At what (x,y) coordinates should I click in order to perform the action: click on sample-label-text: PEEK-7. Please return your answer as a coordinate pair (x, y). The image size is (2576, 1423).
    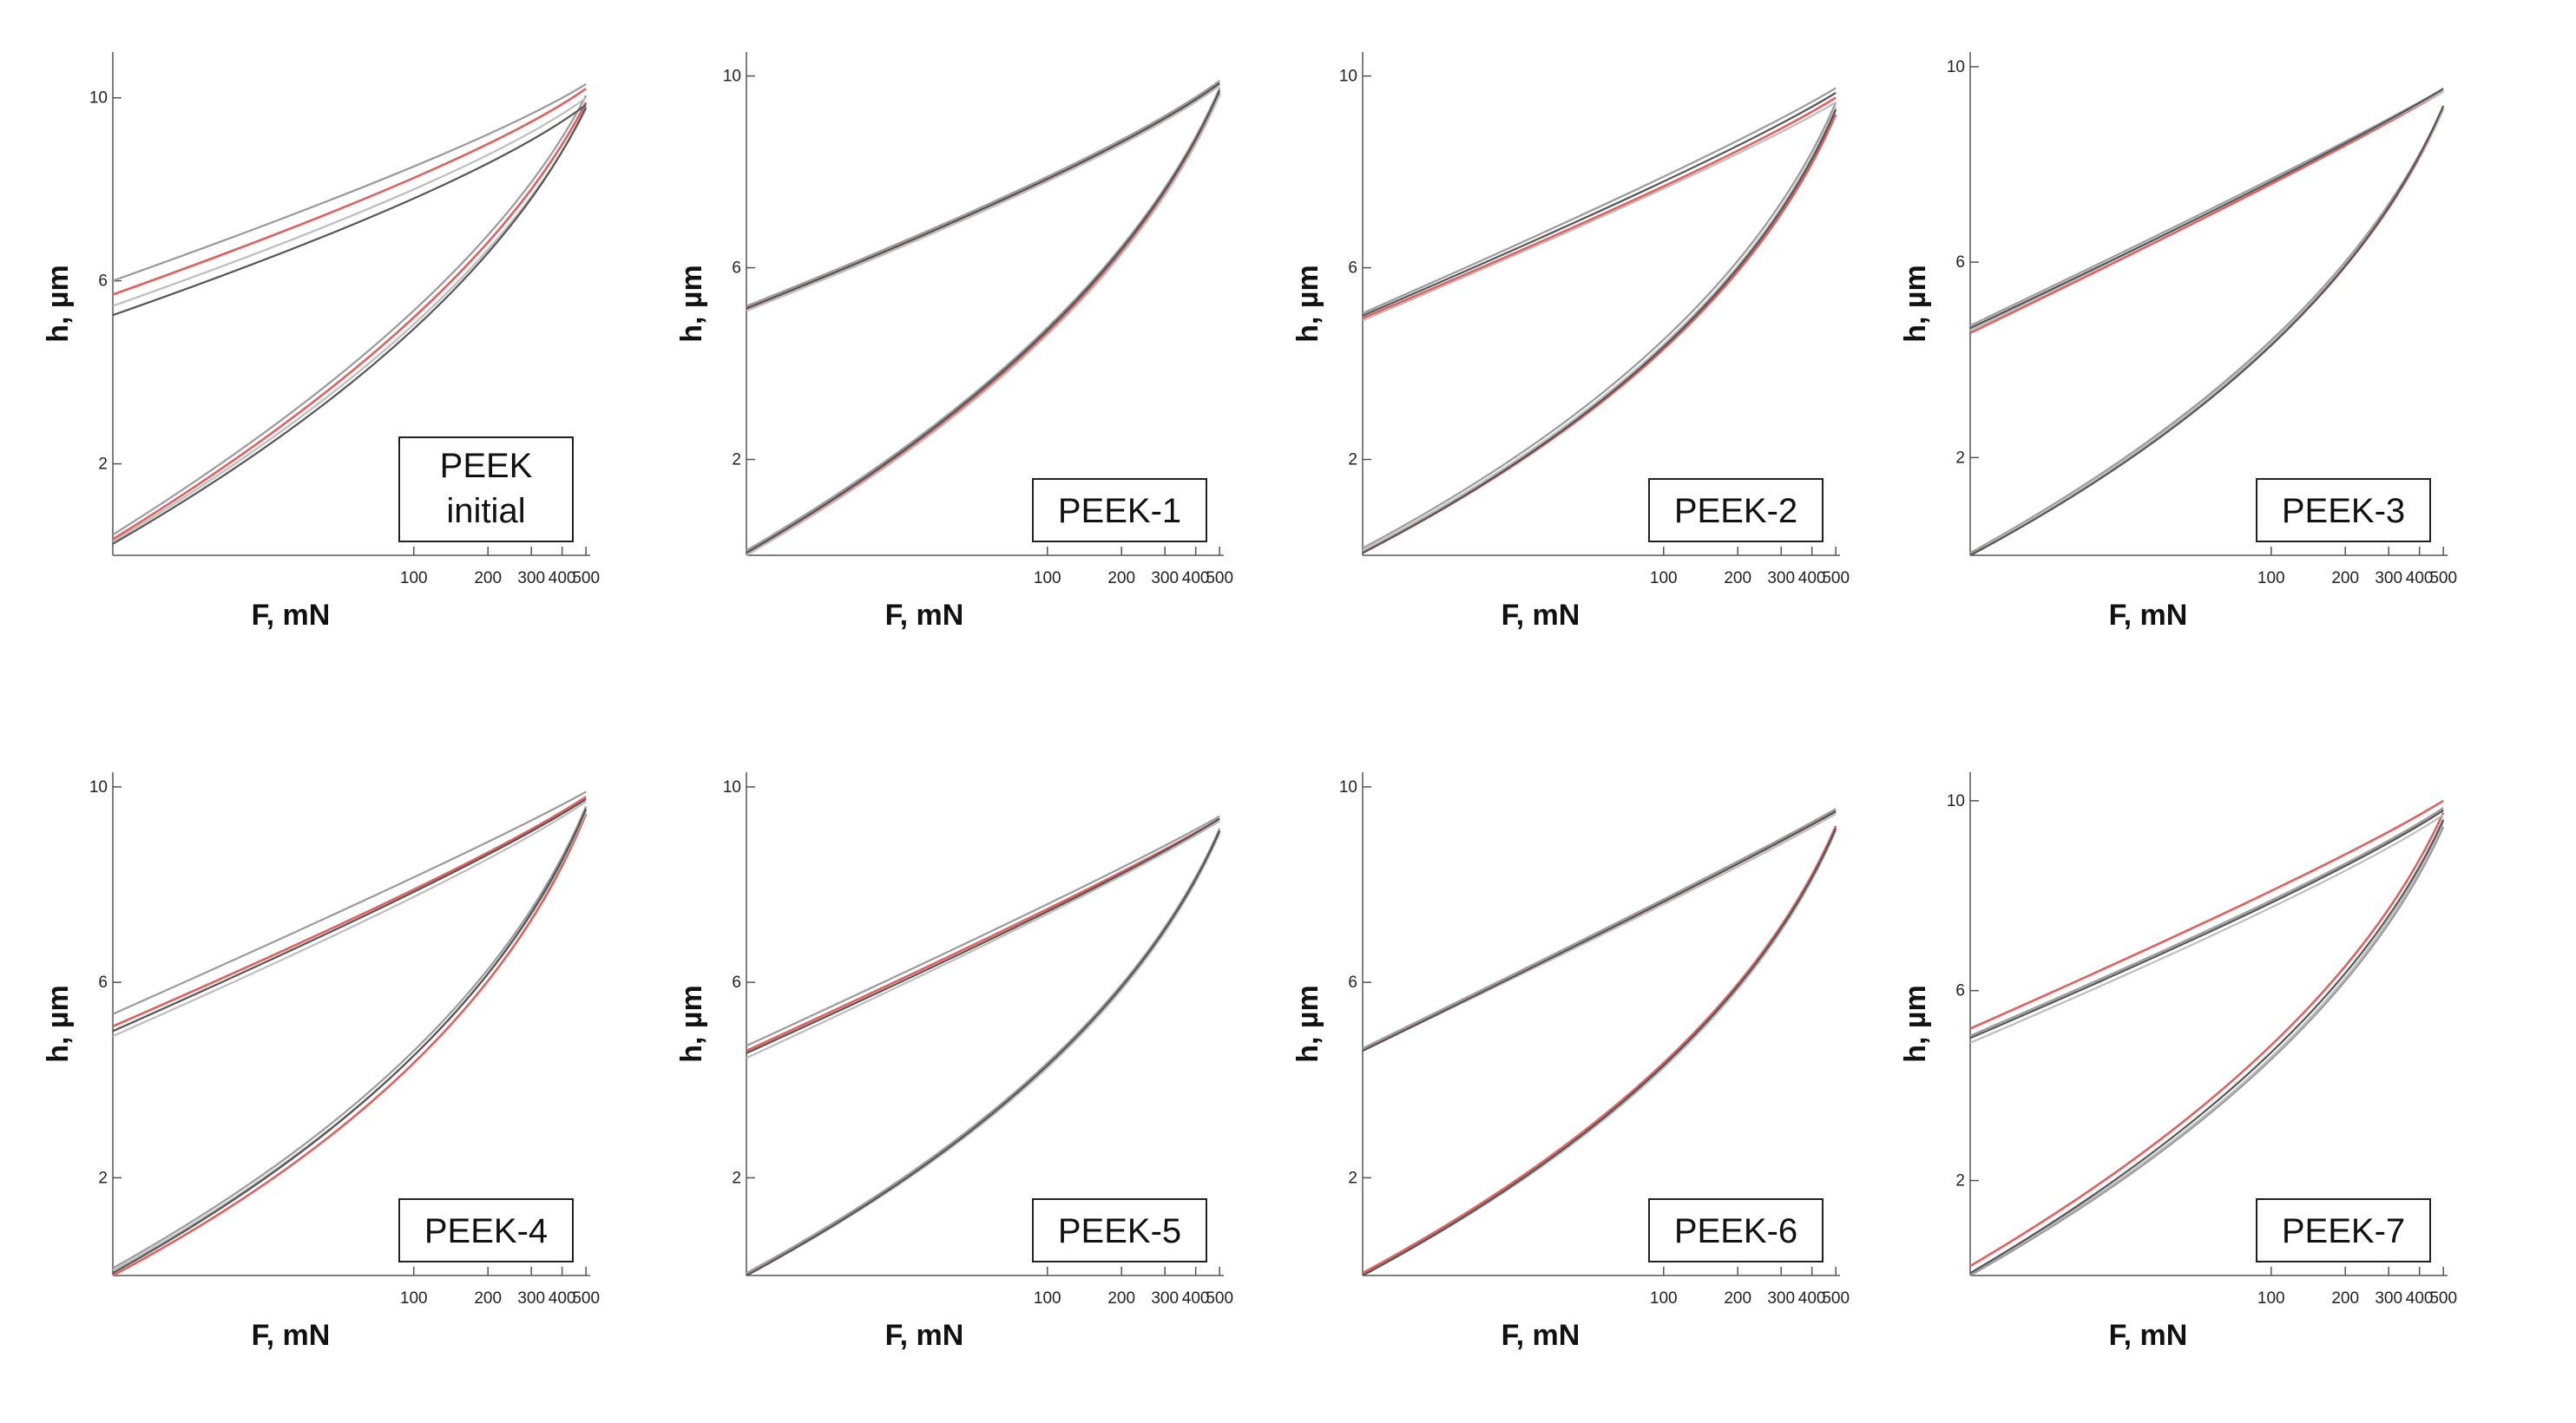
    Looking at the image, I should click on (2344, 1231).